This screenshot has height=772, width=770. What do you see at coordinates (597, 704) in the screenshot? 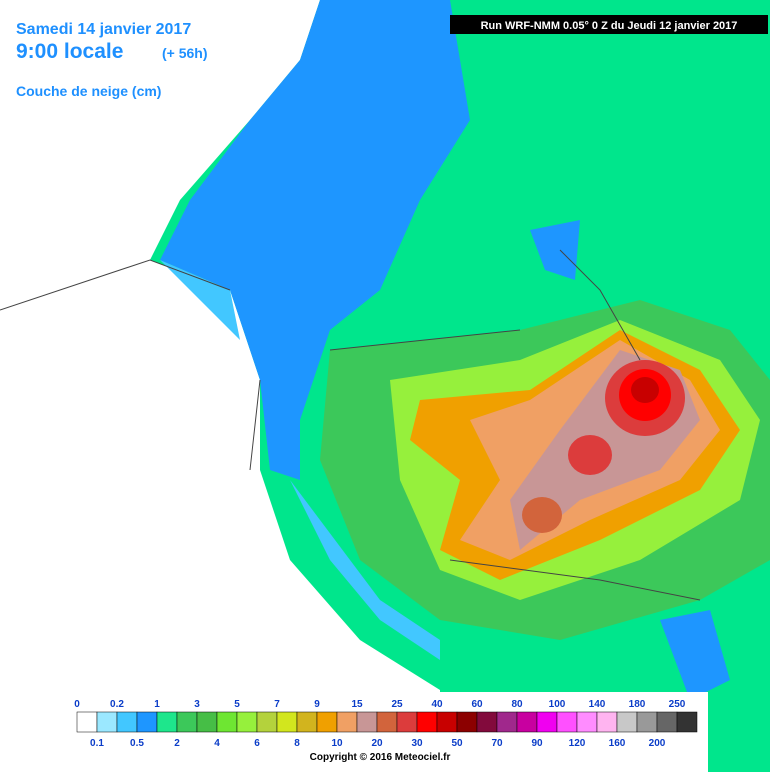
I see `legend-label: 140` at bounding box center [597, 704].